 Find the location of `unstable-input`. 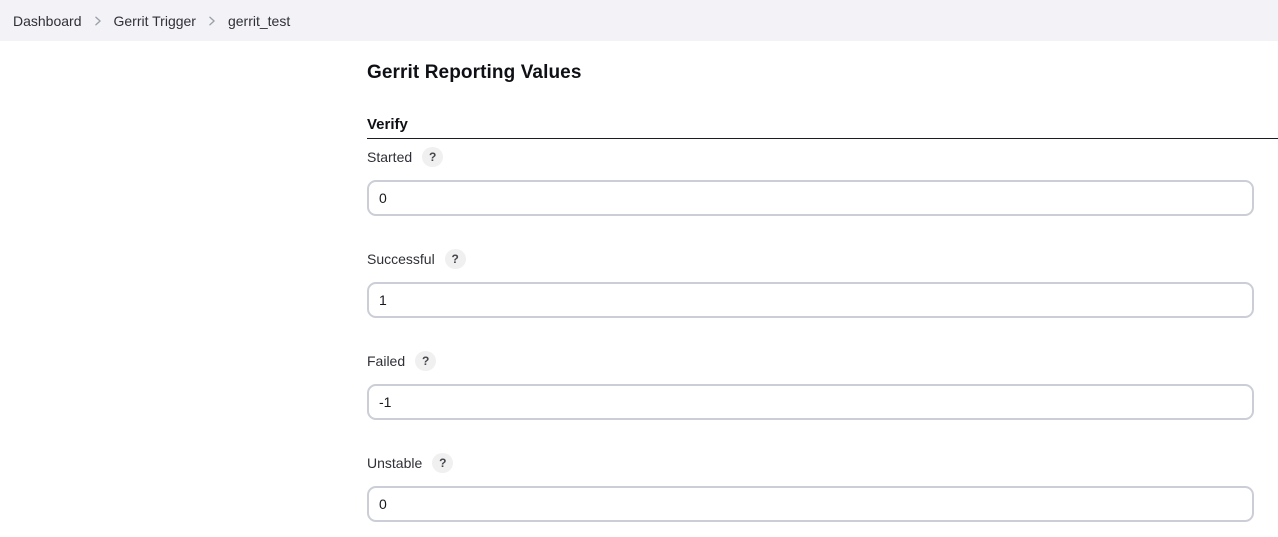

unstable-input is located at coordinates (810, 504).